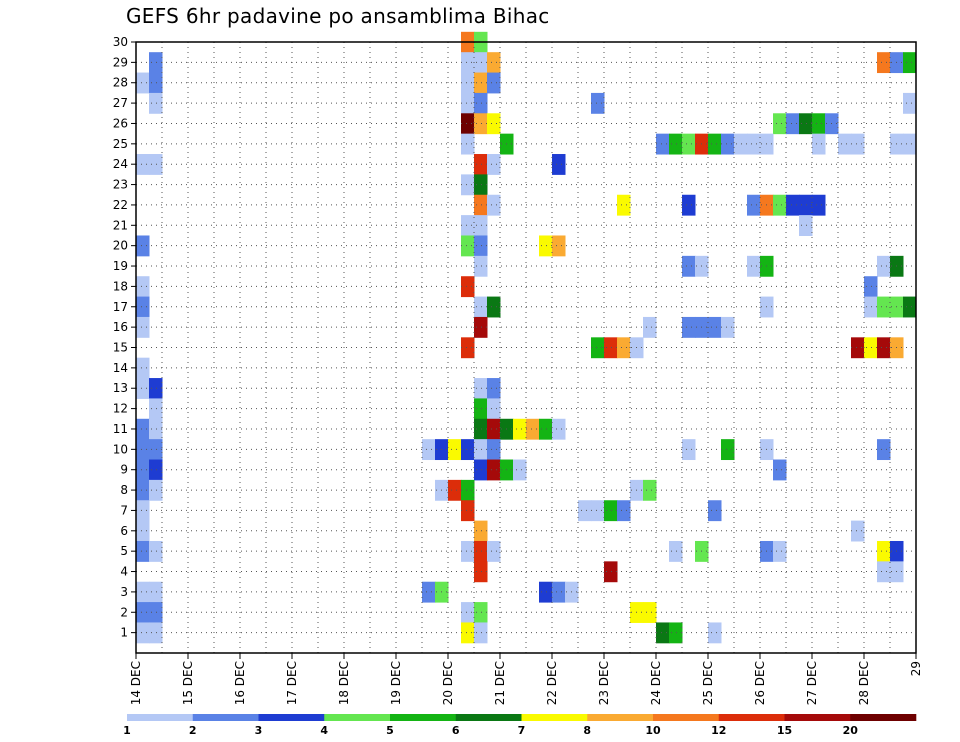 This screenshot has width=960, height=742. I want to click on y-tick-label: 15, so click(120, 348).